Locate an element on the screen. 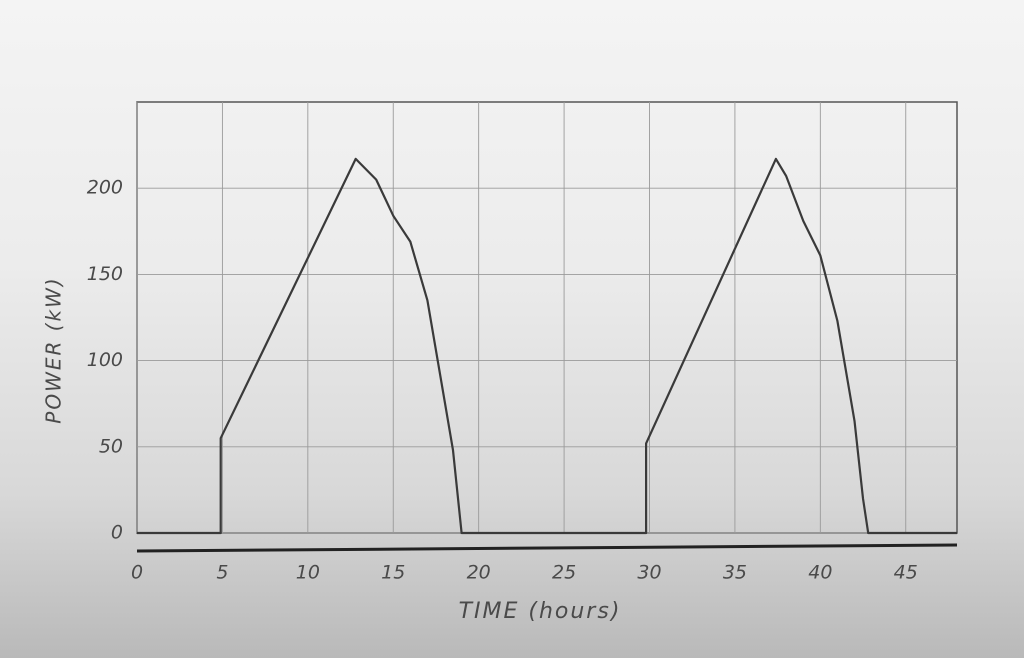 This screenshot has height=658, width=1024. x-tick-label: 35 is located at coordinates (735, 573).